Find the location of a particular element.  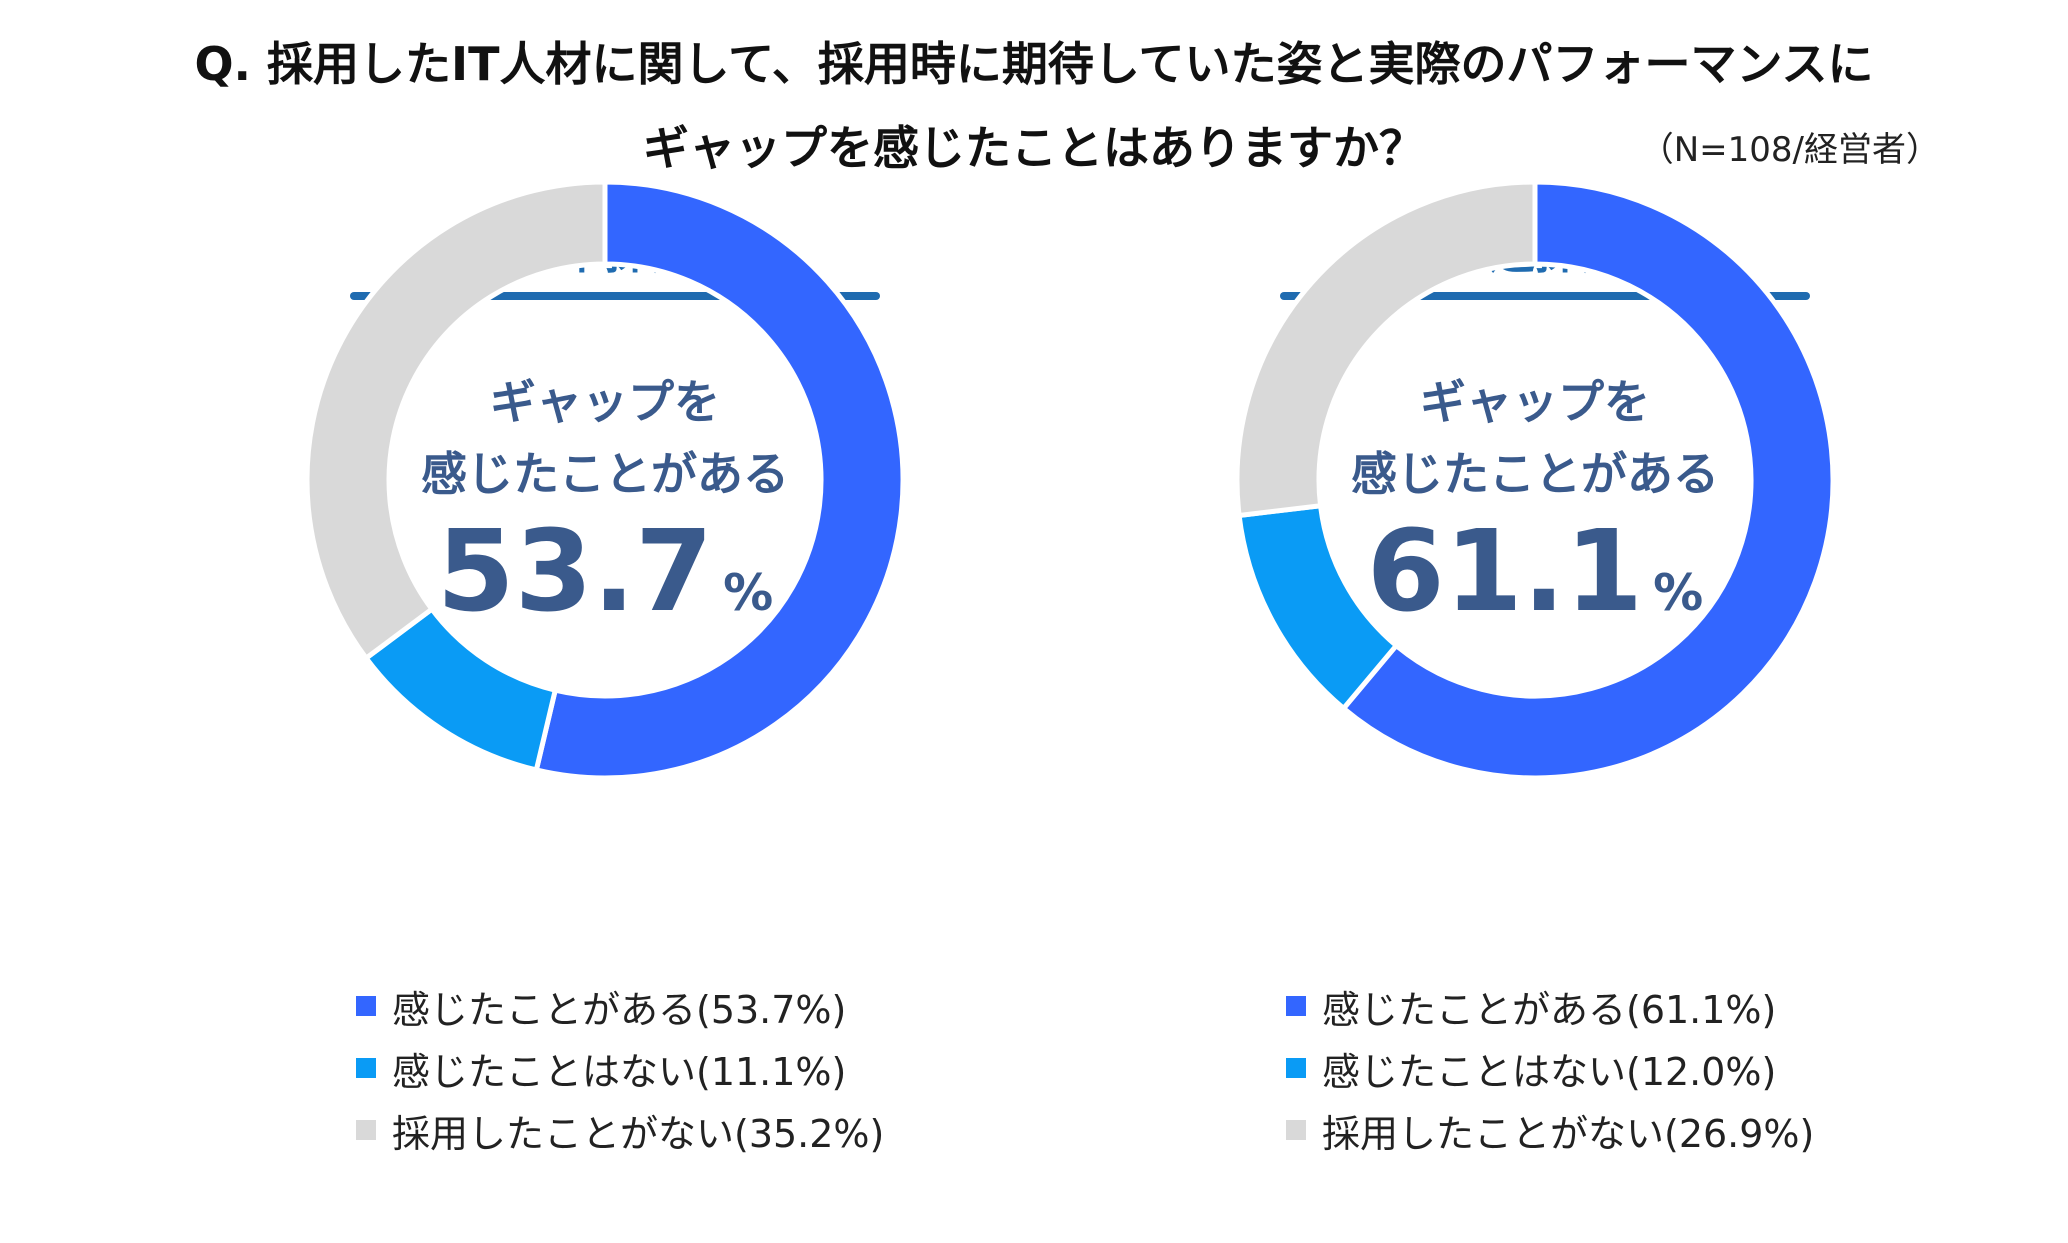

legend-item: 感じたことがある(61.1%) is located at coordinates (1550, 1006).